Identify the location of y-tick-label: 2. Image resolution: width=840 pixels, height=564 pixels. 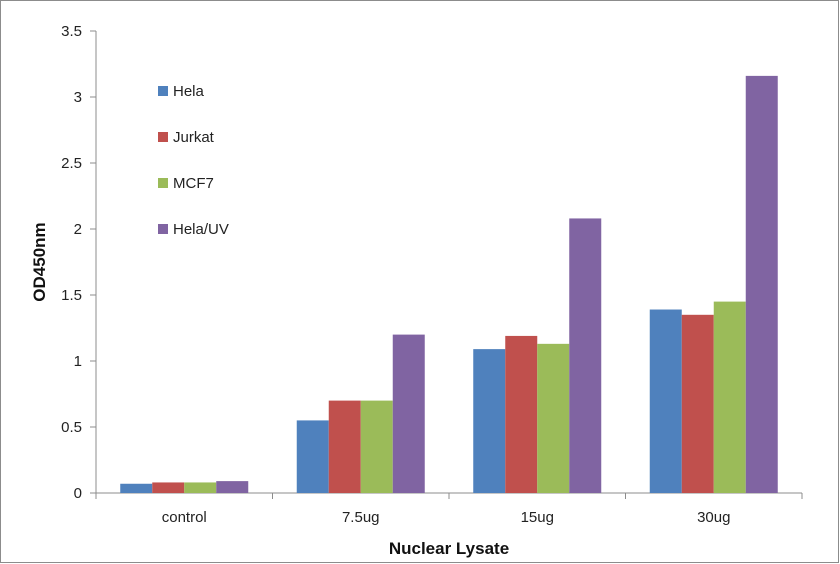
(78, 229).